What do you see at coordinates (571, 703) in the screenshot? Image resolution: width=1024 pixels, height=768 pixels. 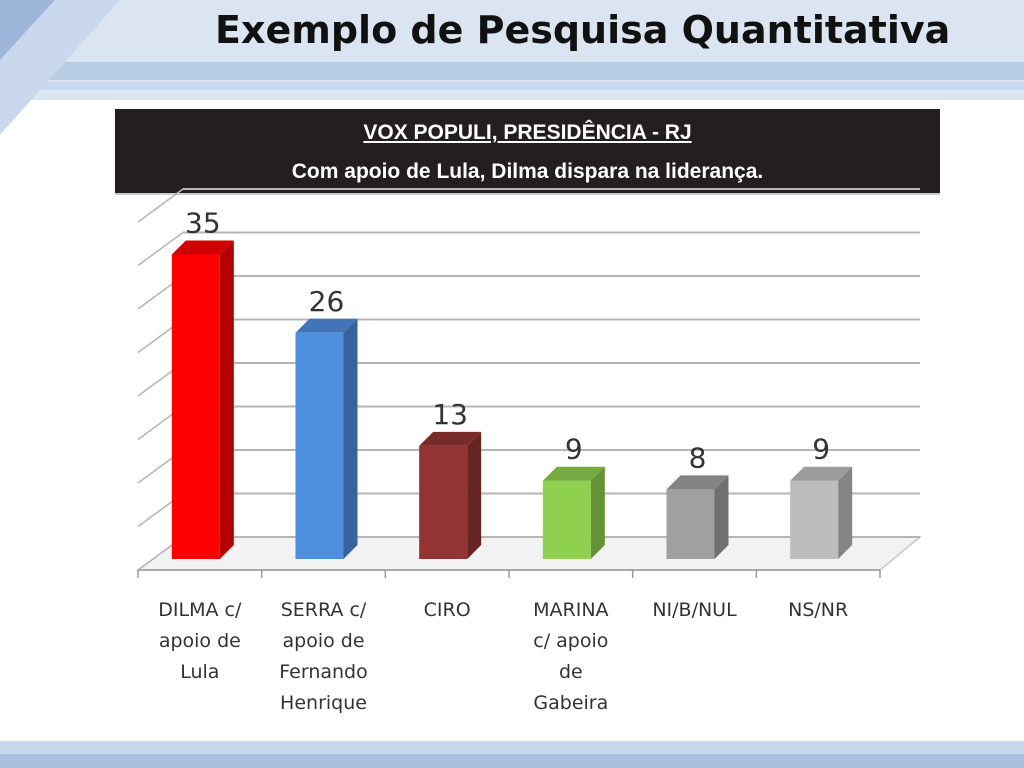 I see `x-tick-label-line: Gabeira` at bounding box center [571, 703].